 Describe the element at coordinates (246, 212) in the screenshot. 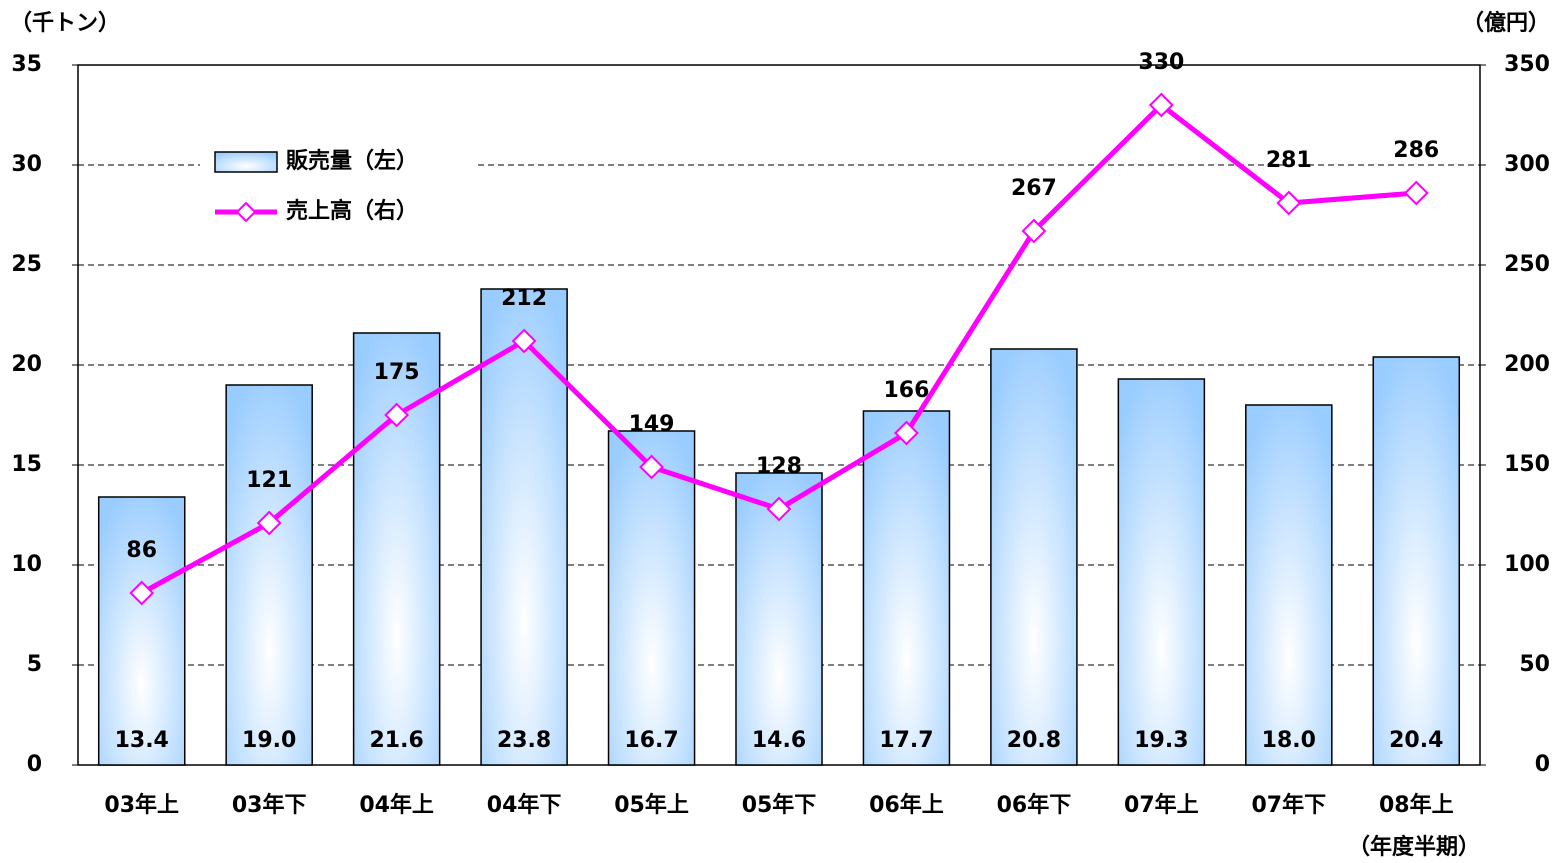

I see `legend-marker` at that location.